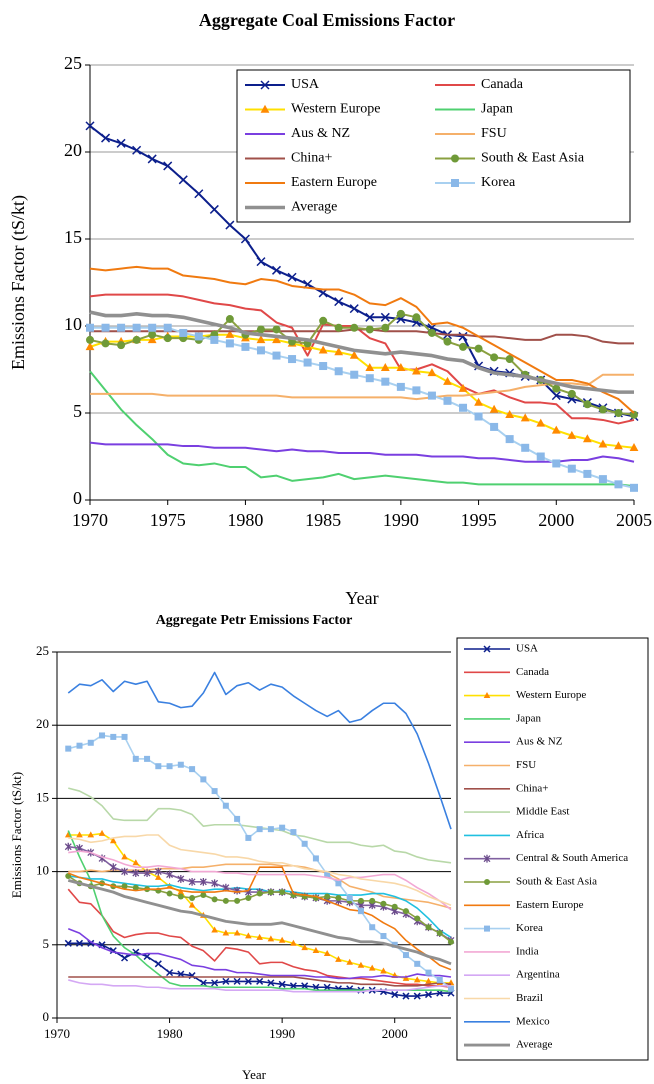 The width and height of the screenshot is (654, 1084). Describe the element at coordinates (16, 835) in the screenshot. I see `y-axis-label: Emissions Factor (tS/kt)` at that location.